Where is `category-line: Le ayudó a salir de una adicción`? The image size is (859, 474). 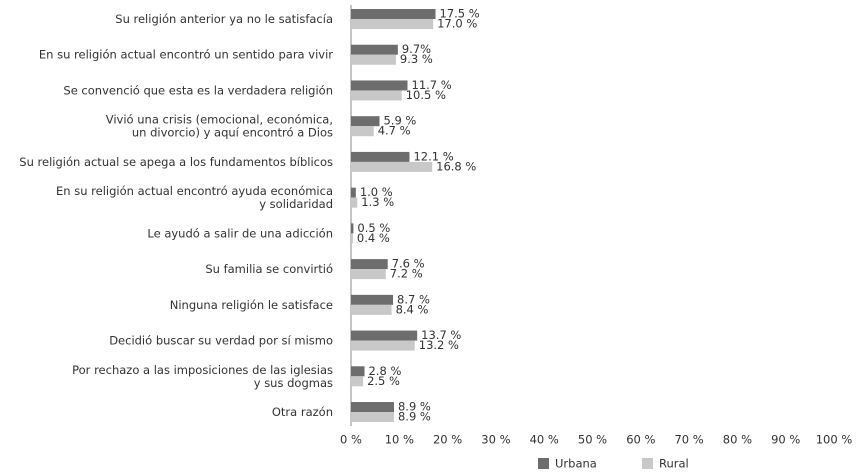
category-line: Le ayudó a salir de una adicción is located at coordinates (240, 233).